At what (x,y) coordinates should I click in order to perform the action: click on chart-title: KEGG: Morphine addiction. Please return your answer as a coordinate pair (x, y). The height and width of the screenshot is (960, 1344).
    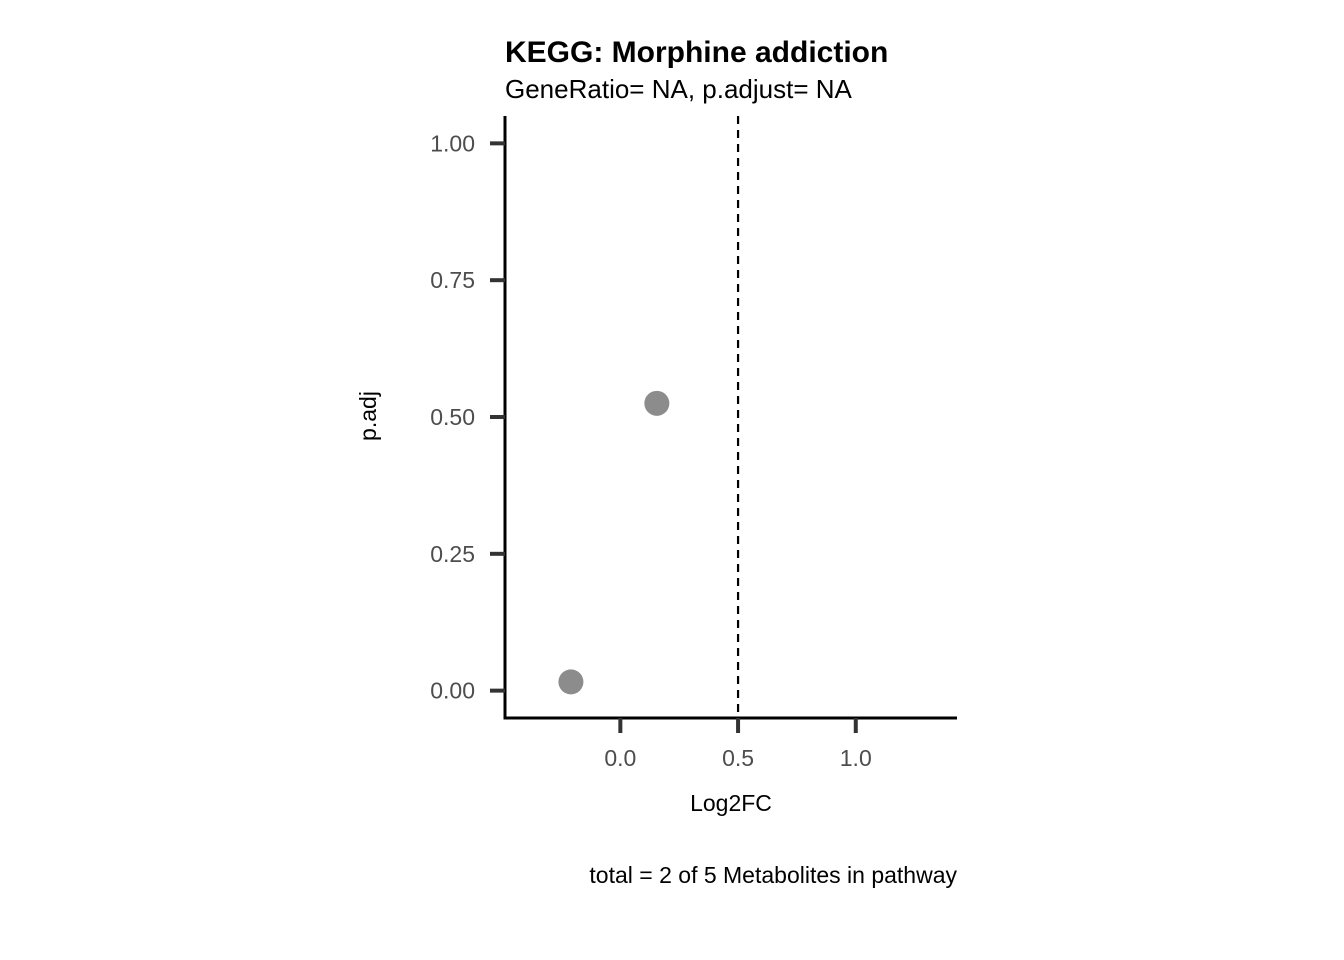
    Looking at the image, I should click on (696, 52).